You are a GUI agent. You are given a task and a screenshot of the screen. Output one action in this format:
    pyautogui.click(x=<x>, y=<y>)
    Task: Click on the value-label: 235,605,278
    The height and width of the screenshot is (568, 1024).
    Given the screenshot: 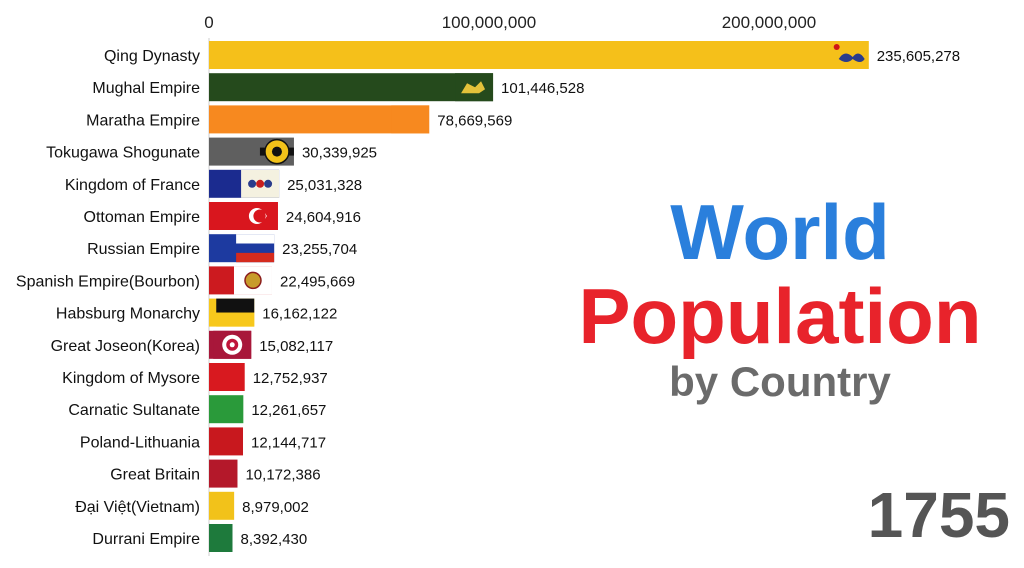 What is the action you would take?
    pyautogui.click(x=918, y=56)
    